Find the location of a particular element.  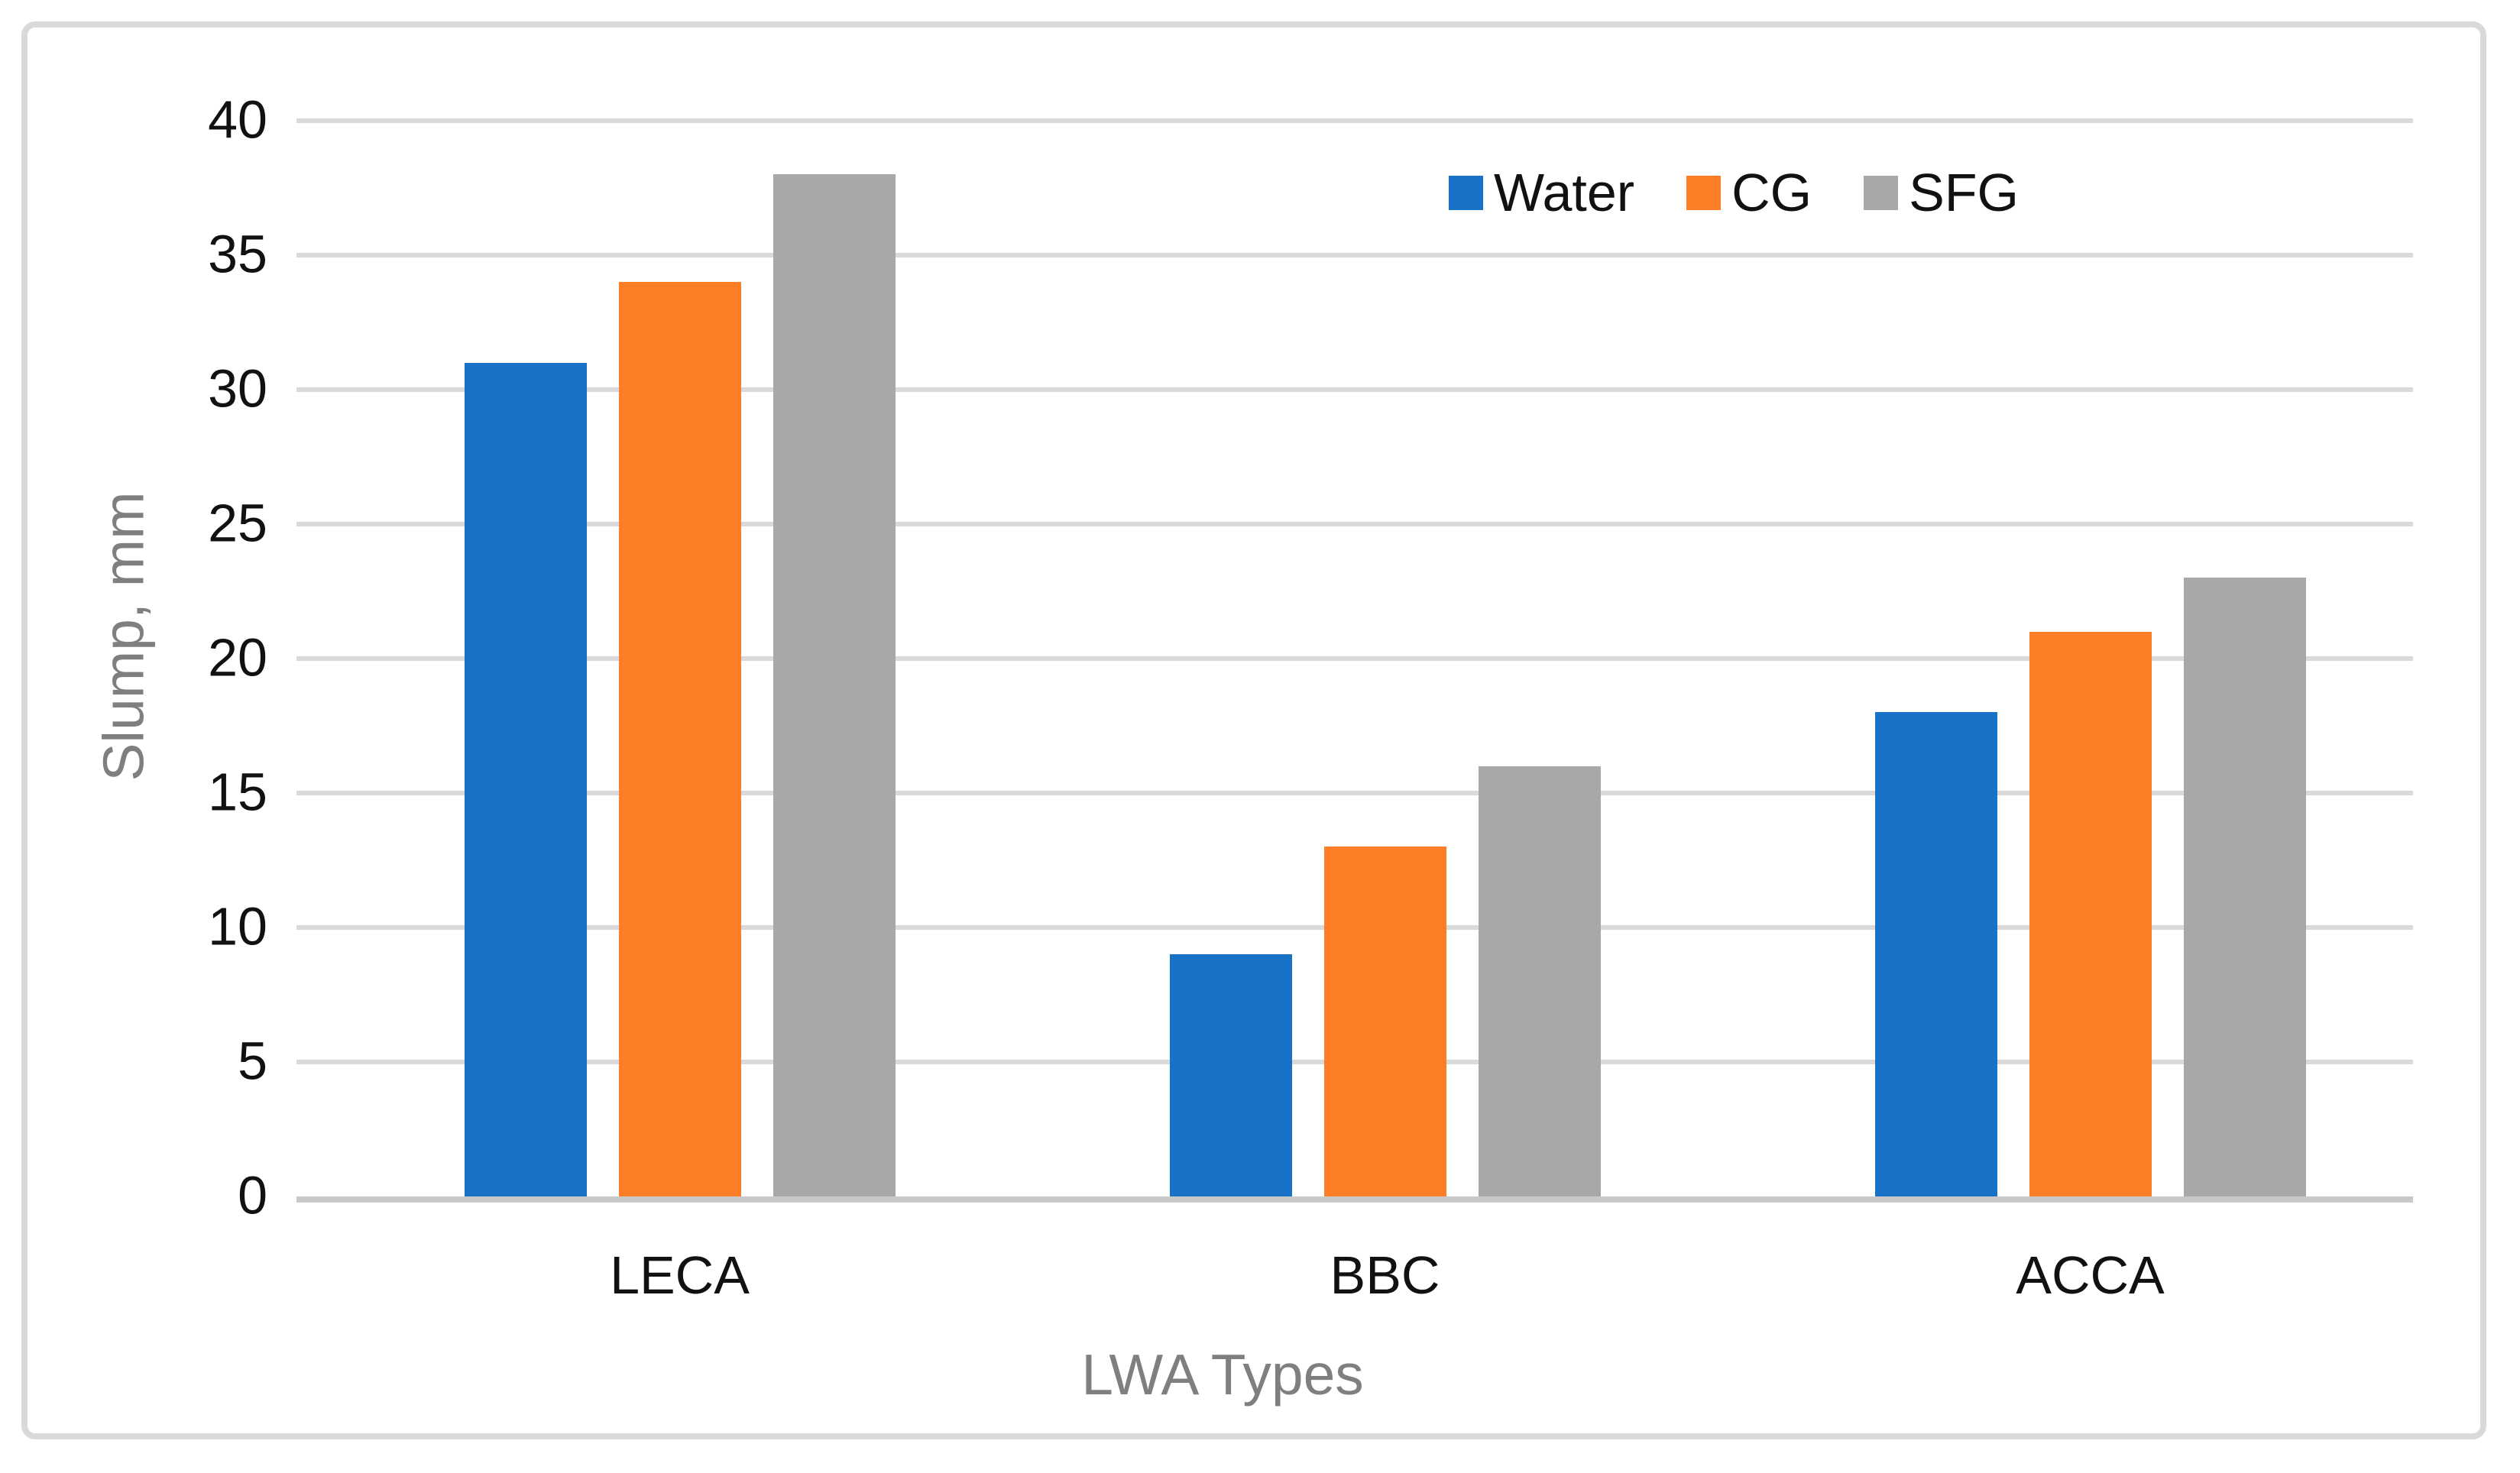

y-tick-label-15: 15 is located at coordinates (237, 792).